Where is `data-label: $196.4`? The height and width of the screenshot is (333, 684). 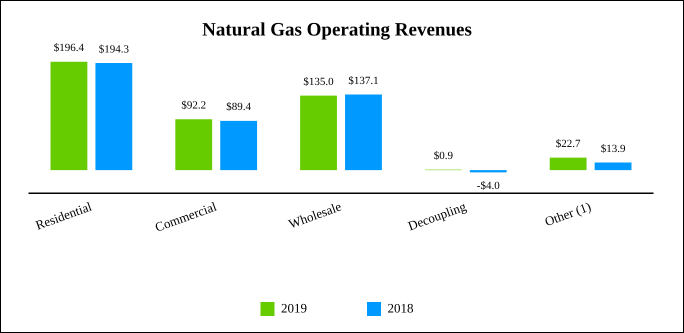
data-label: $196.4 is located at coordinates (69, 48).